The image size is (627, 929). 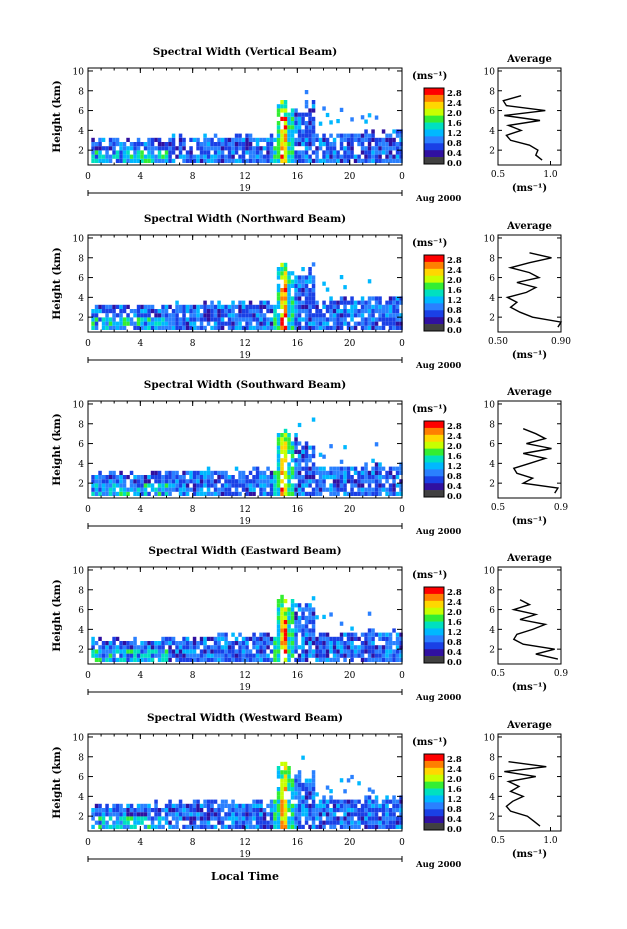 I want to click on avg-y-tick-label: 2, so click(x=492, y=152).